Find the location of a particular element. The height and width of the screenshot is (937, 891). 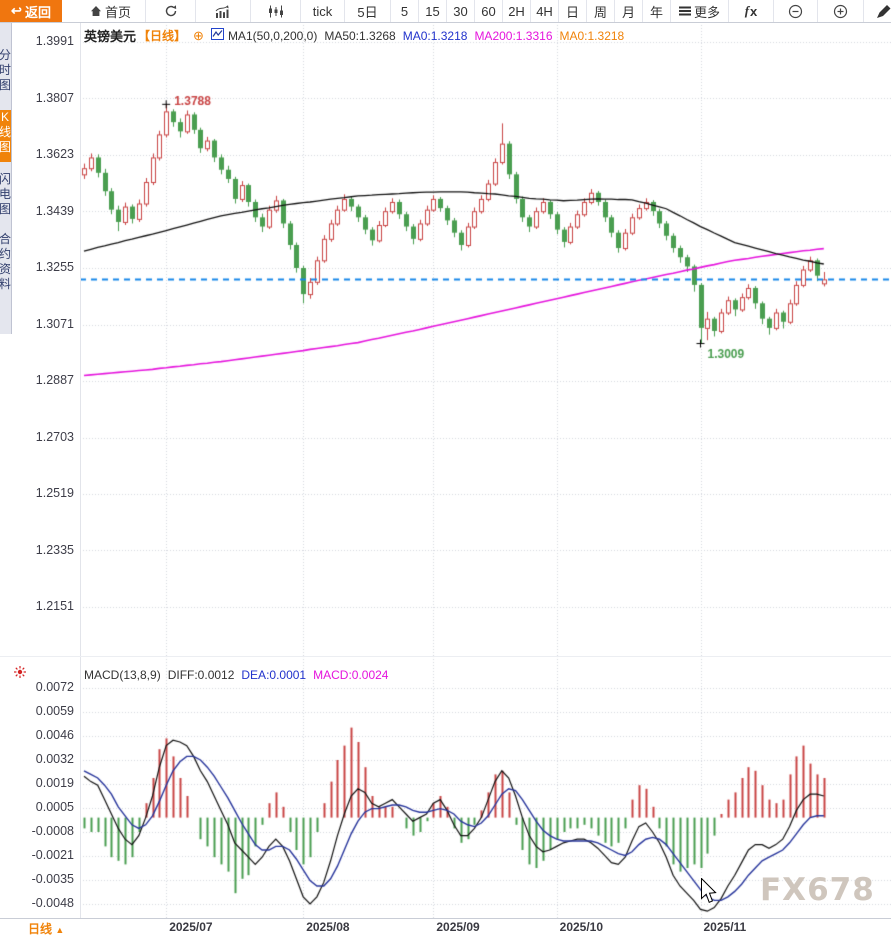

tick-label: tick is located at coordinates (323, 11).